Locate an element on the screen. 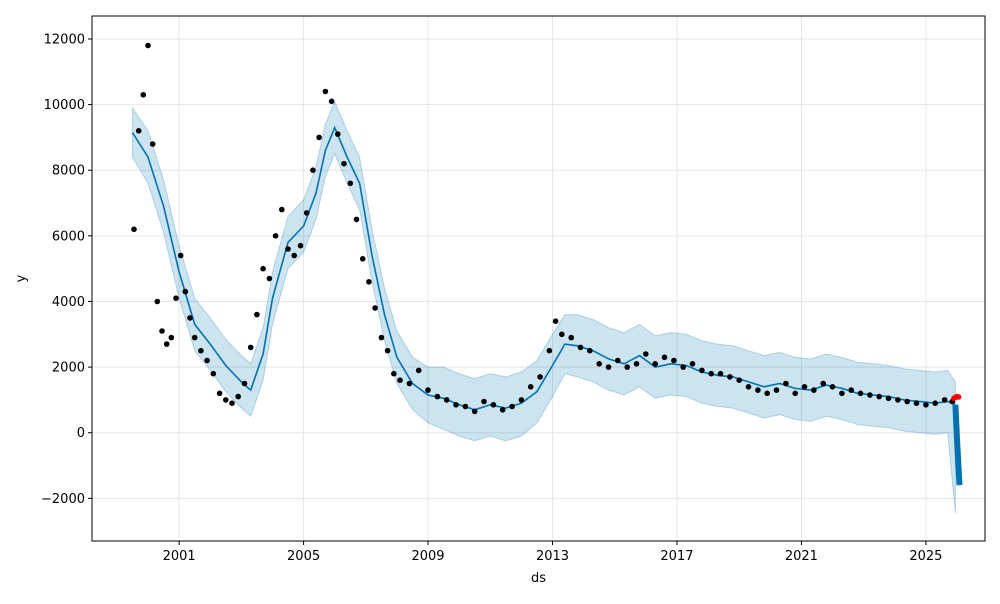 The height and width of the screenshot is (604, 1000). x-tick-label: 2021 is located at coordinates (801, 556).